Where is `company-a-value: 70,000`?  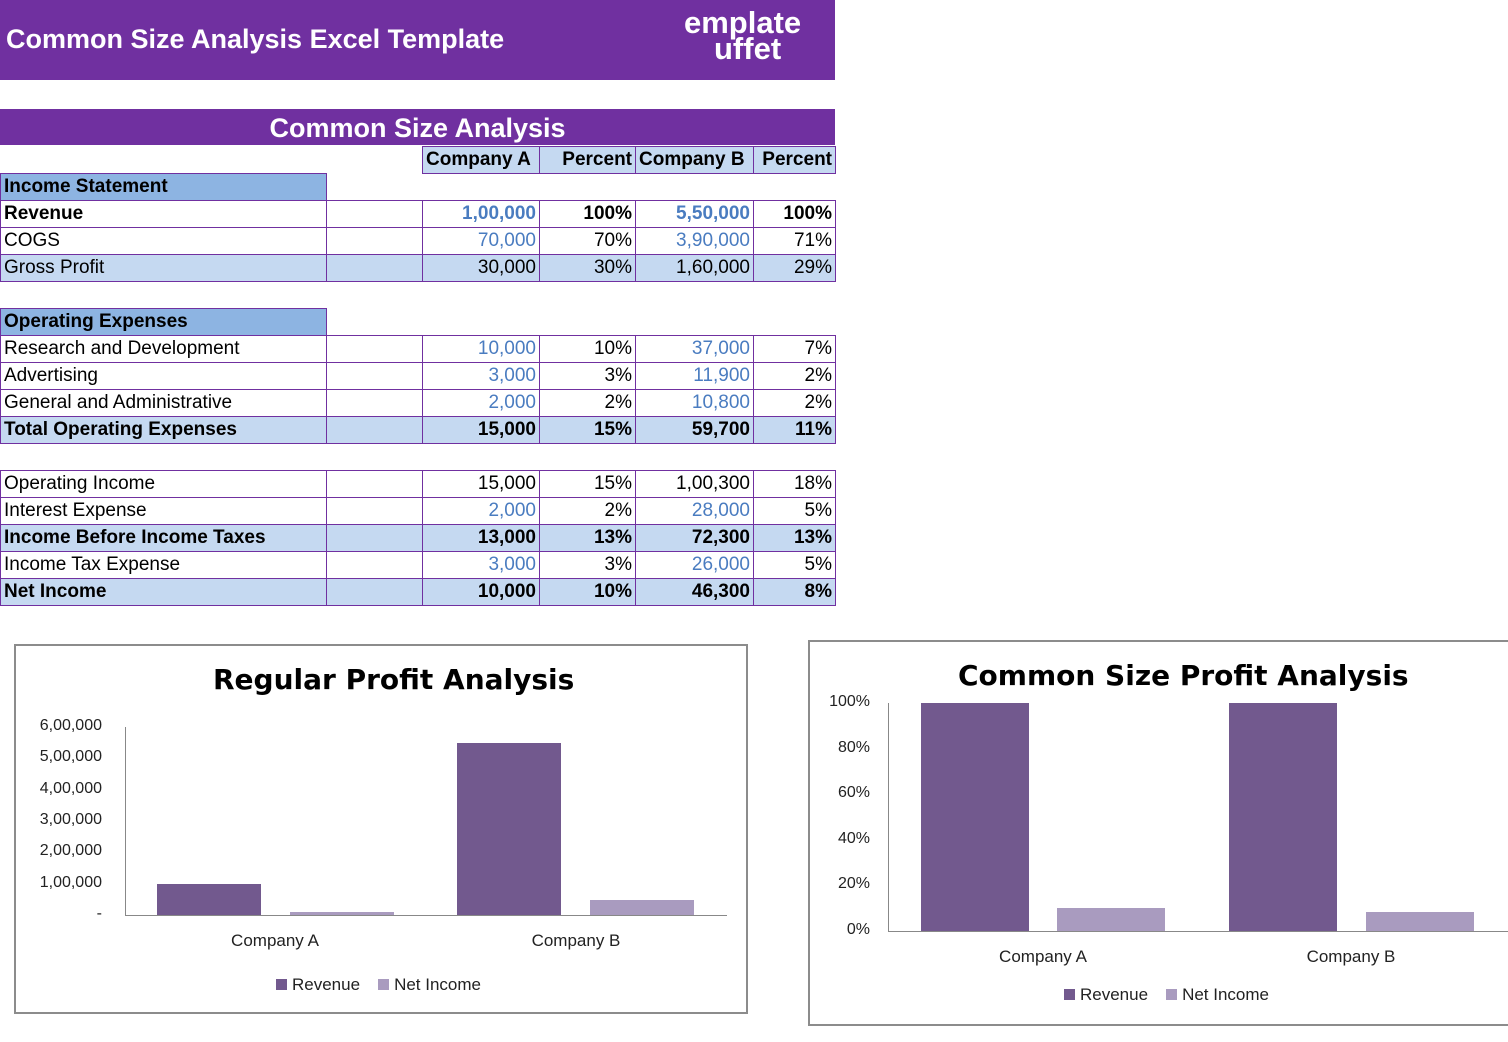 company-a-value: 70,000 is located at coordinates (481, 241).